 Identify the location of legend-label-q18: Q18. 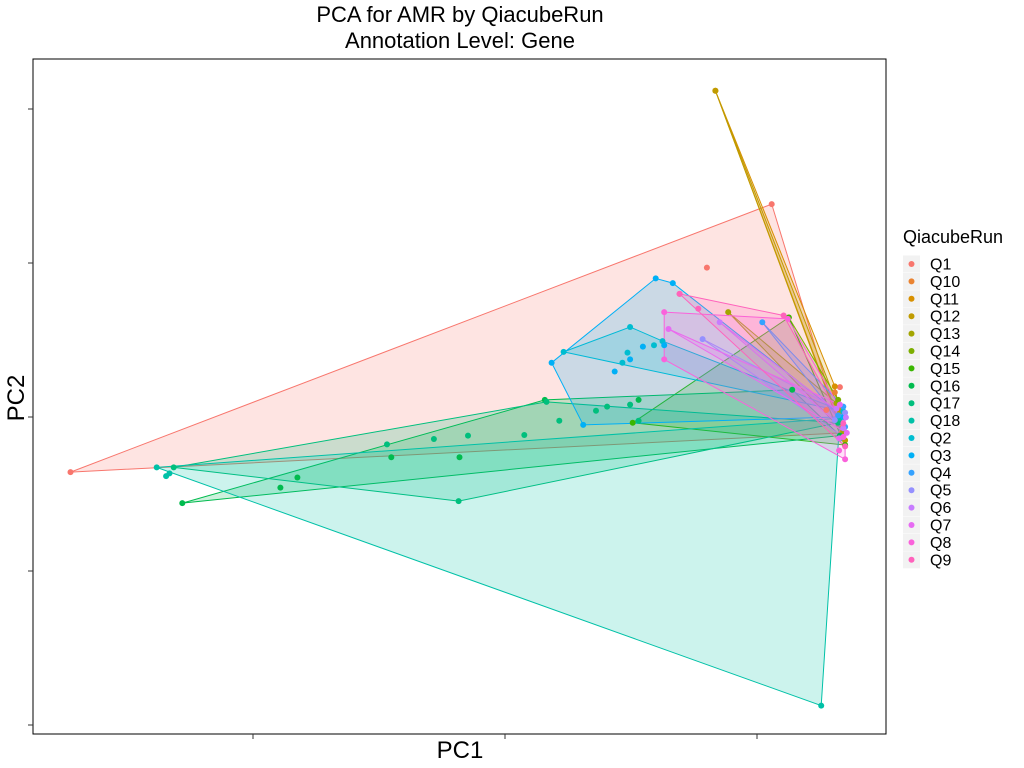
(945, 421).